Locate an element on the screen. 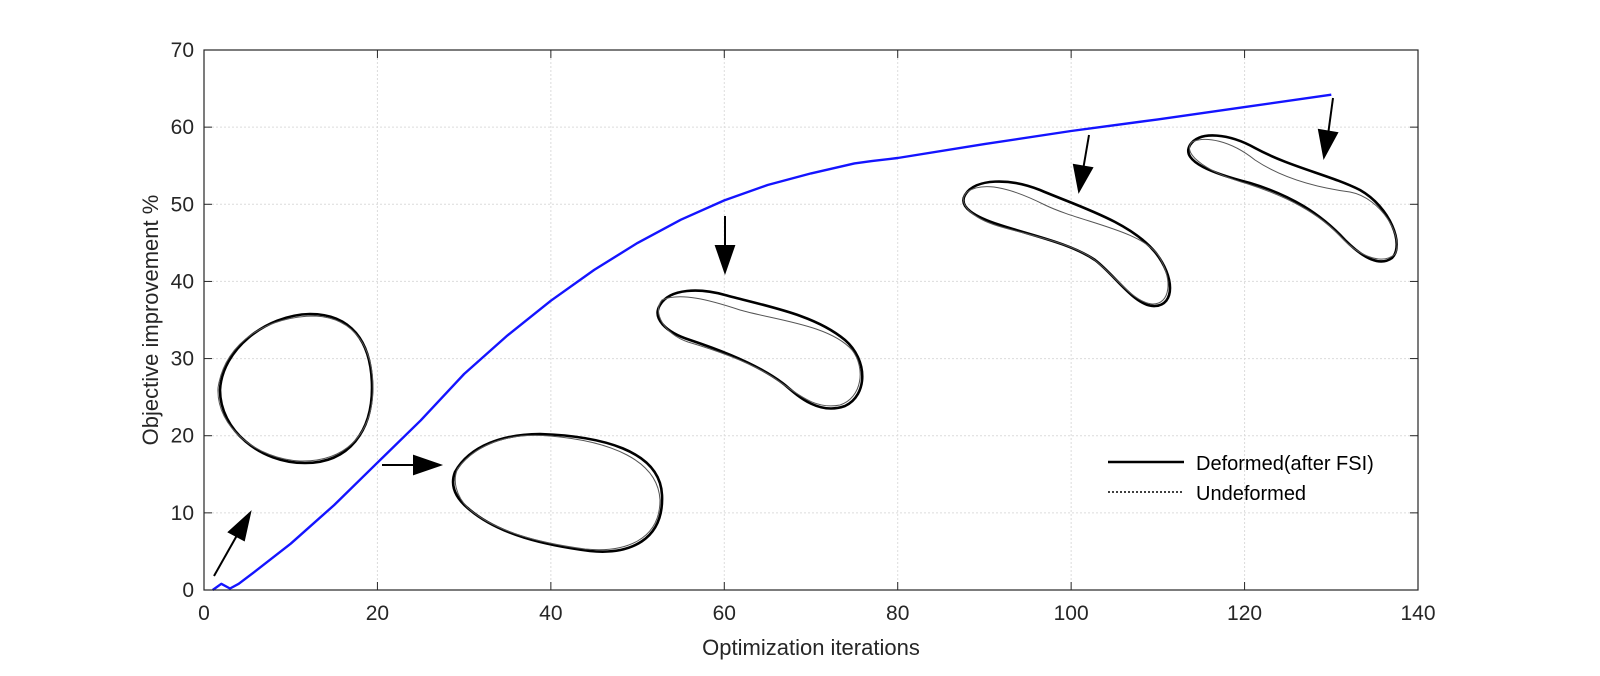 The image size is (1600, 676). y-tick-label: 0 is located at coordinates (188, 590).